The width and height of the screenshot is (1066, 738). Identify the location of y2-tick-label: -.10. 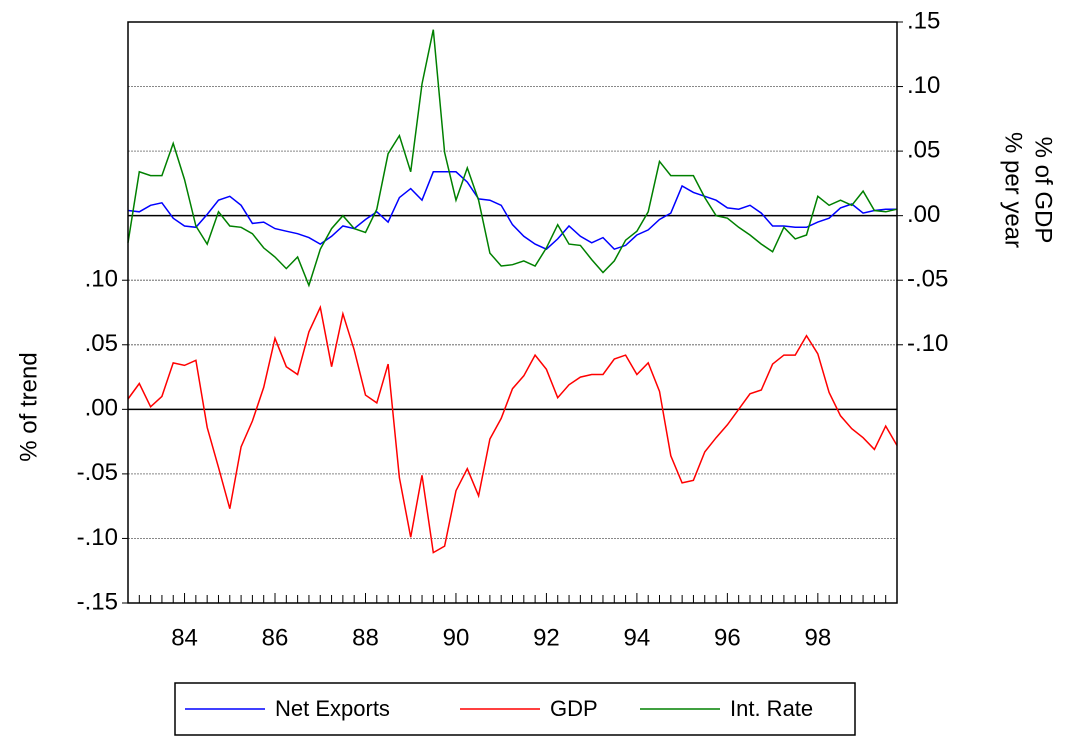
(927, 343).